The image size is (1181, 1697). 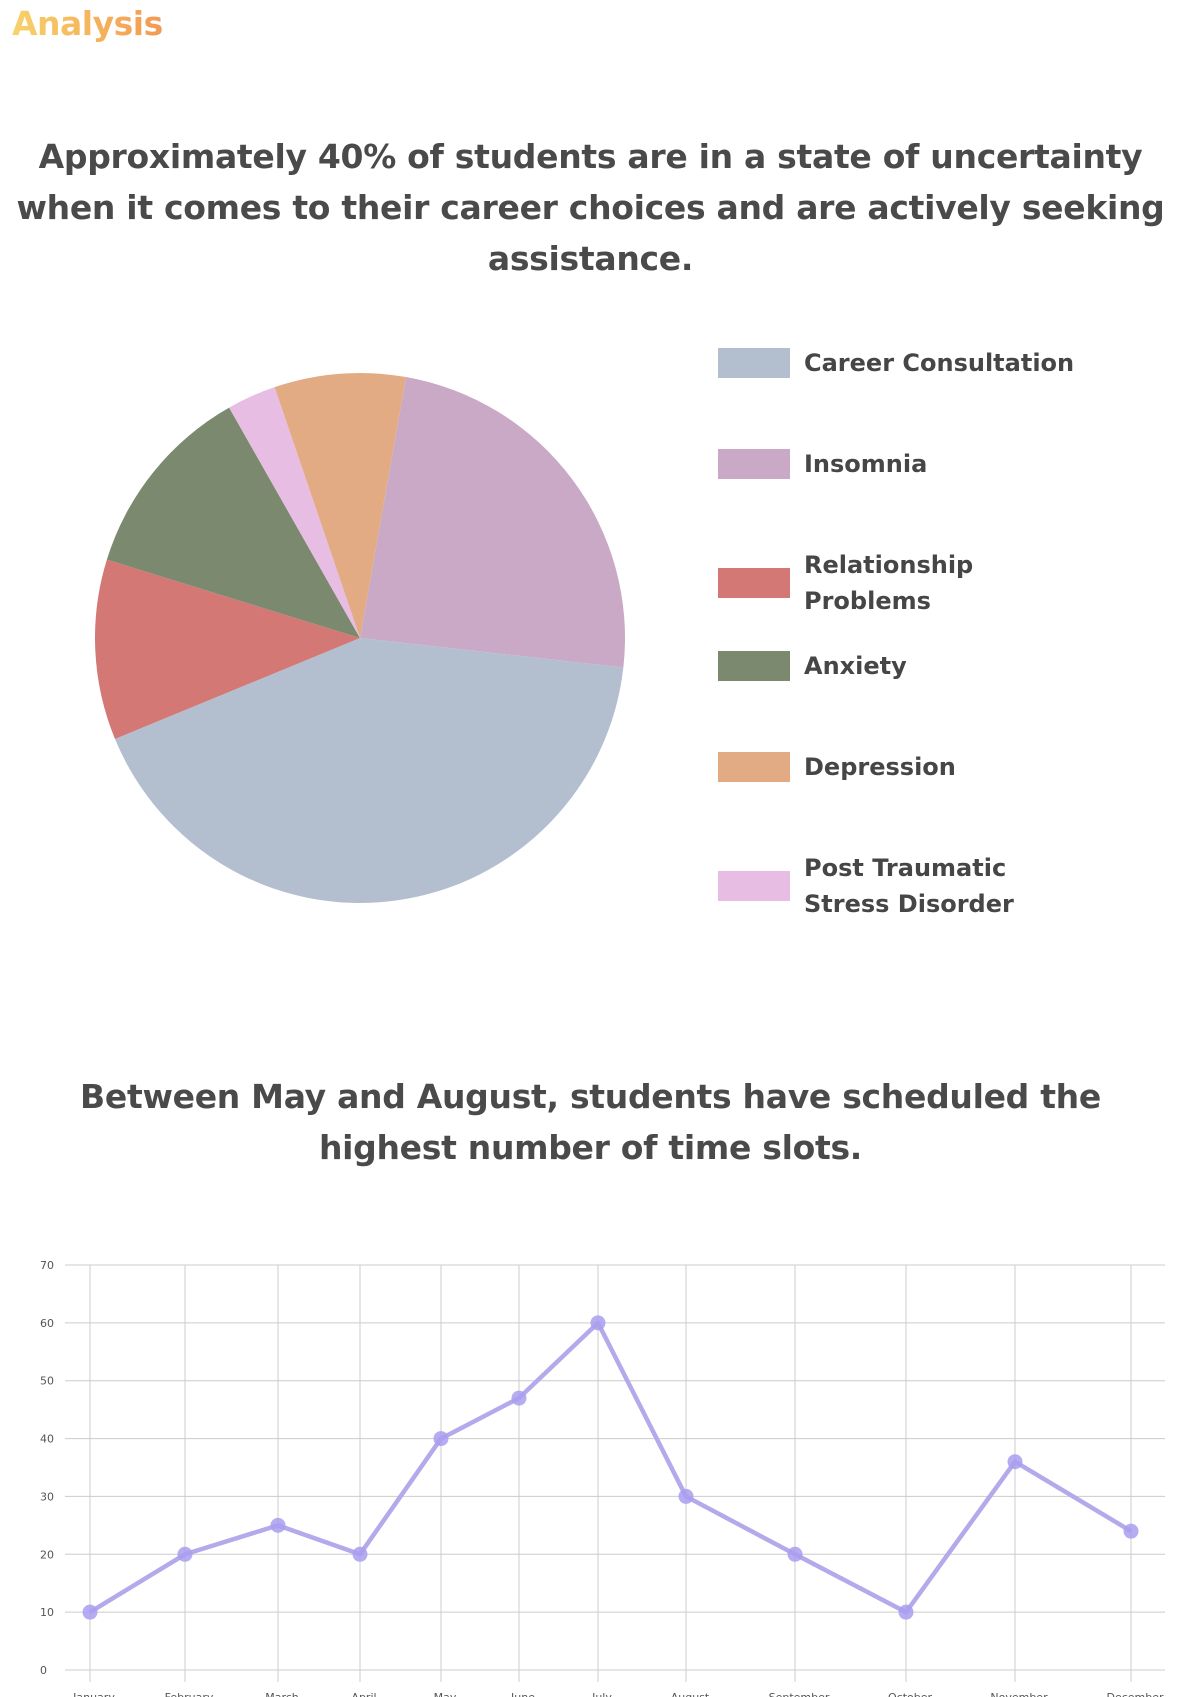 What do you see at coordinates (227, 649) in the screenshot?
I see `pie-slice-relationship-problems` at bounding box center [227, 649].